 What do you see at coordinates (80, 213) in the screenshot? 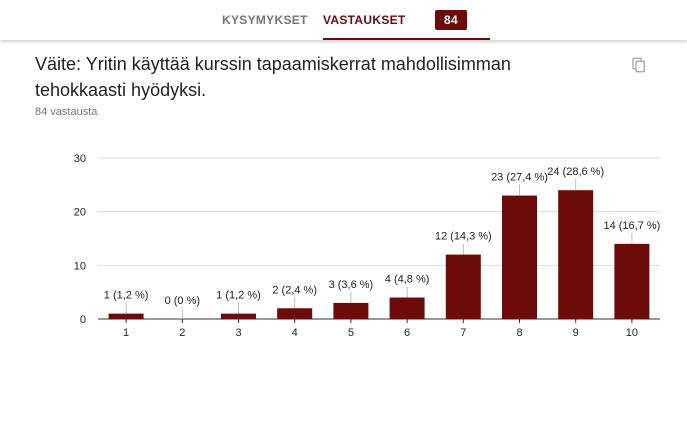
I see `y-tick-label: 20` at bounding box center [80, 213].